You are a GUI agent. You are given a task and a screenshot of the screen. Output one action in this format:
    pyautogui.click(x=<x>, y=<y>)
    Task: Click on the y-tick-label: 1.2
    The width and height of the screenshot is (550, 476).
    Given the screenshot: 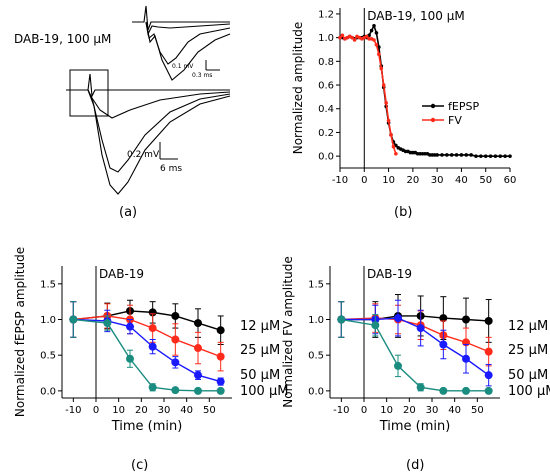 What is the action you would take?
    pyautogui.click(x=326, y=14)
    